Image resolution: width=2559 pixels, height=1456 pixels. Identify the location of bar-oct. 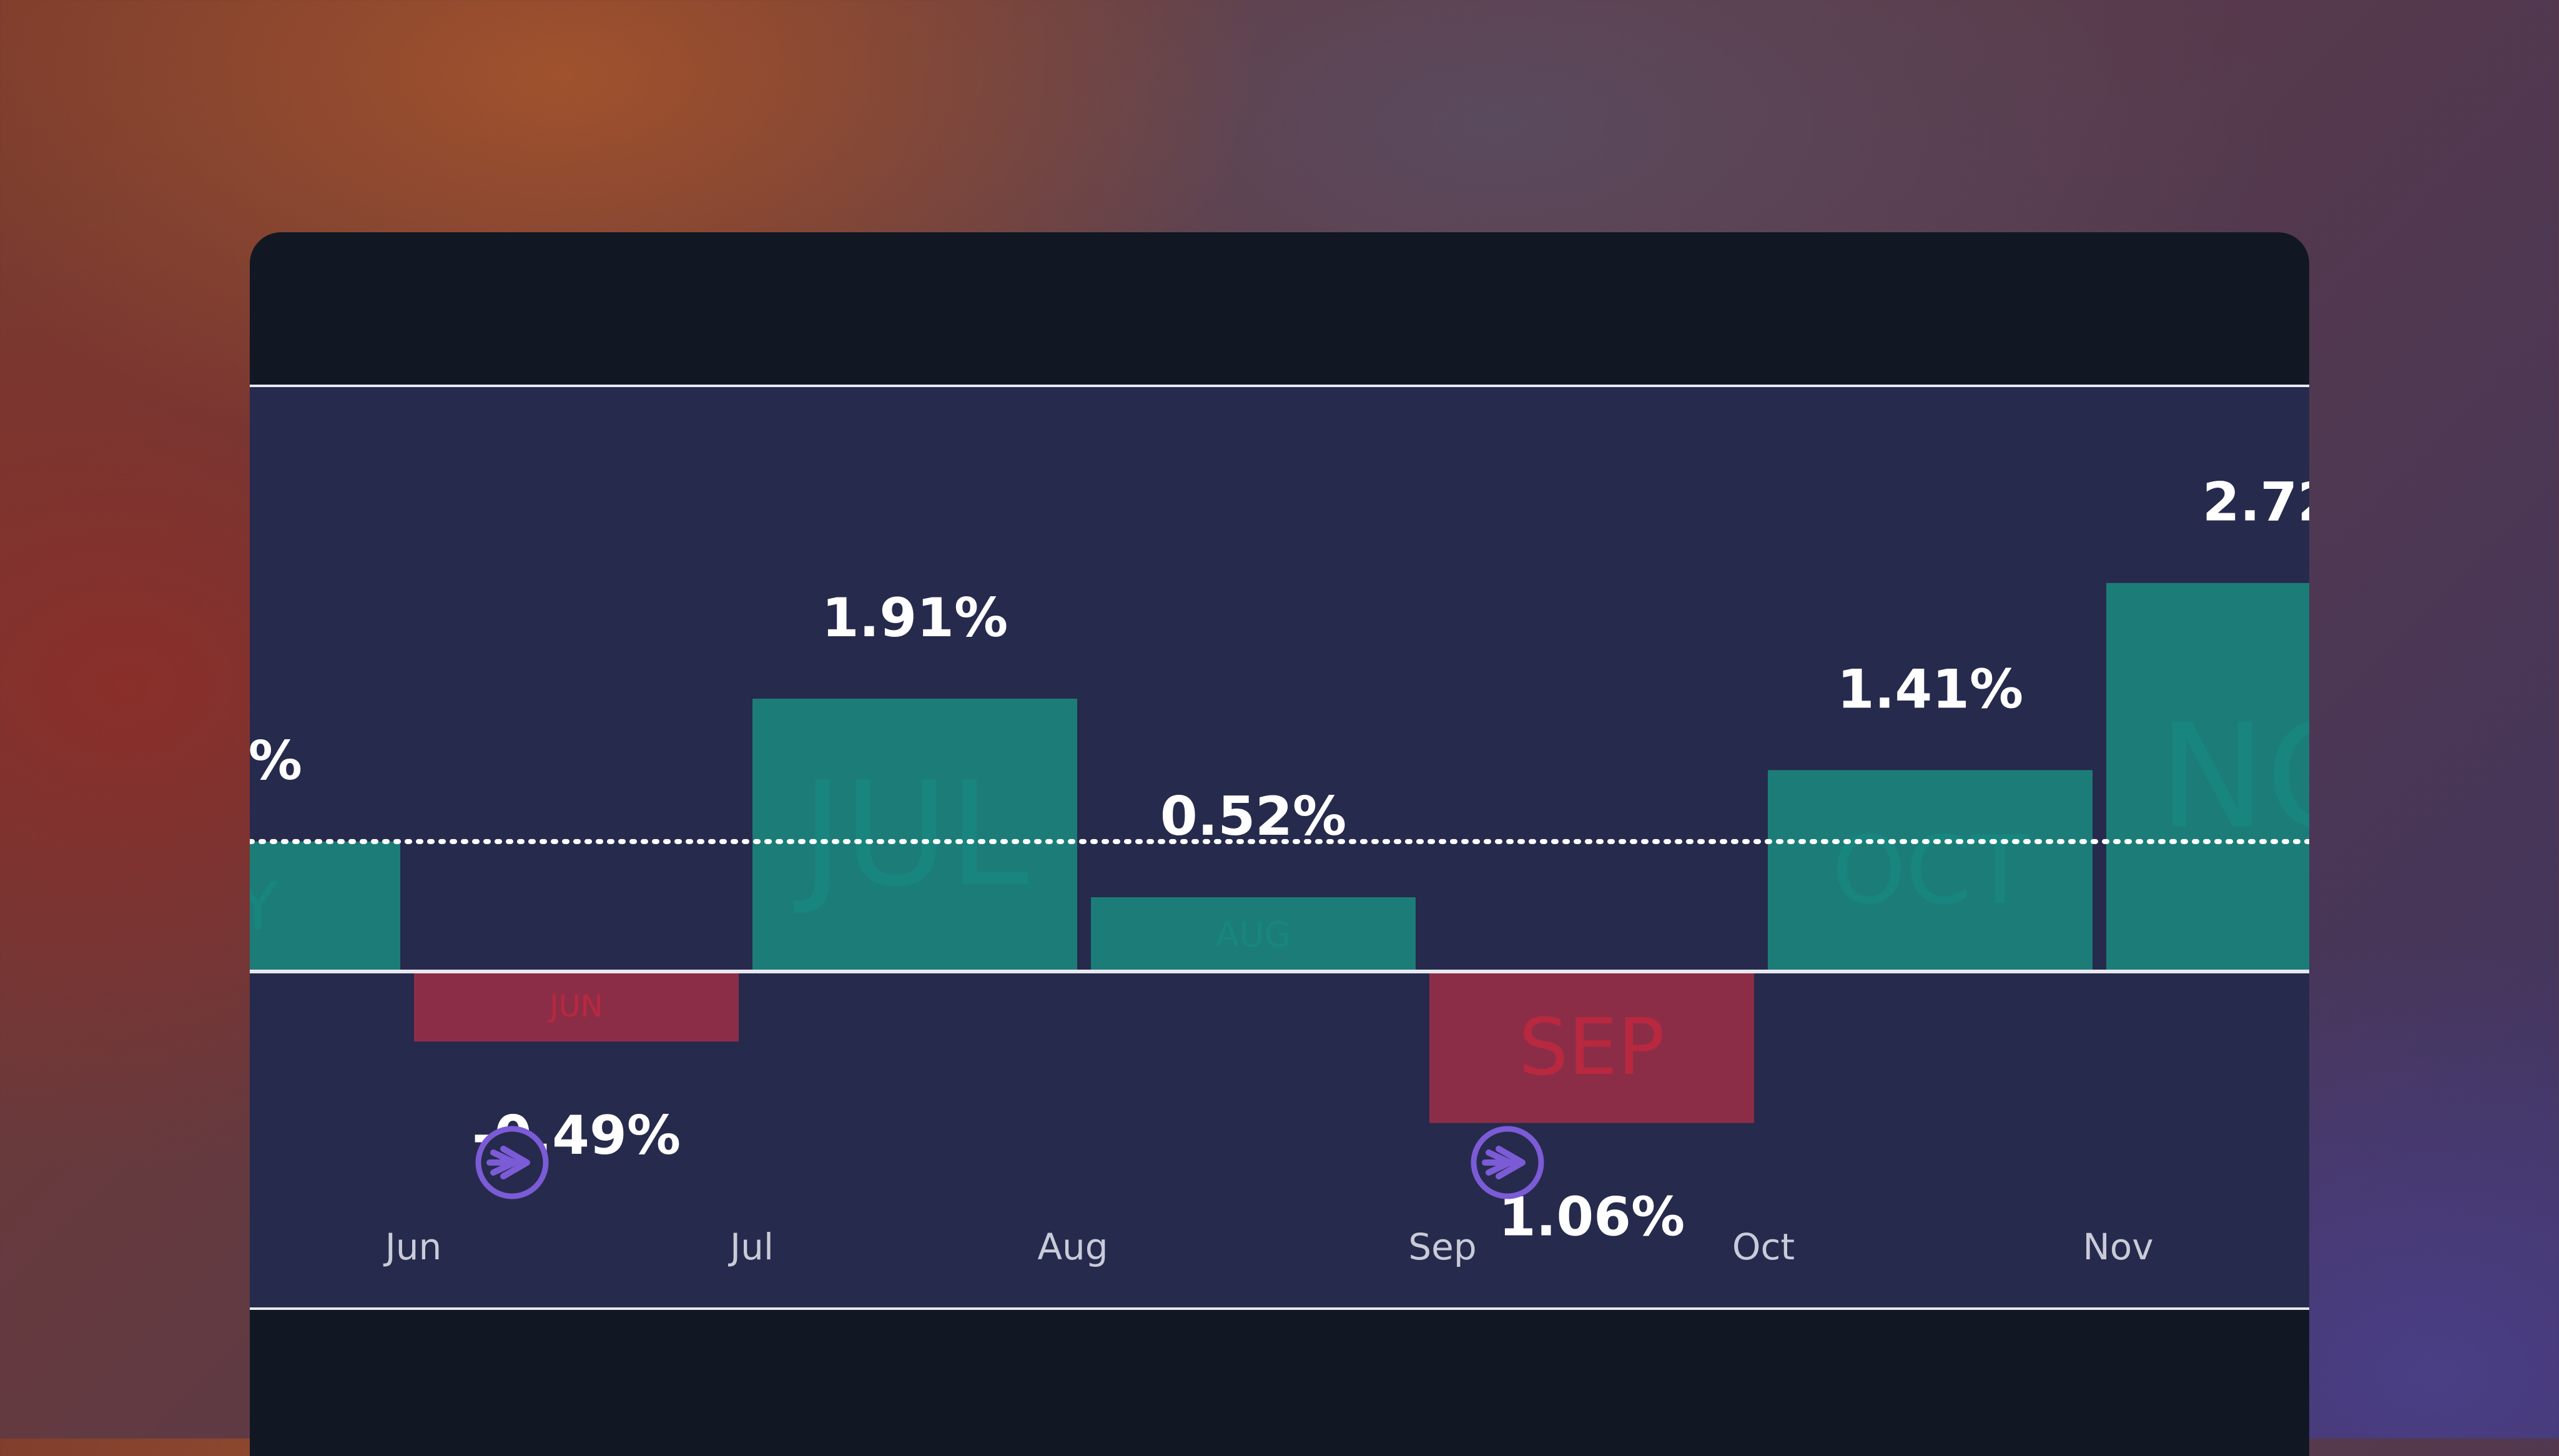
(1930, 871).